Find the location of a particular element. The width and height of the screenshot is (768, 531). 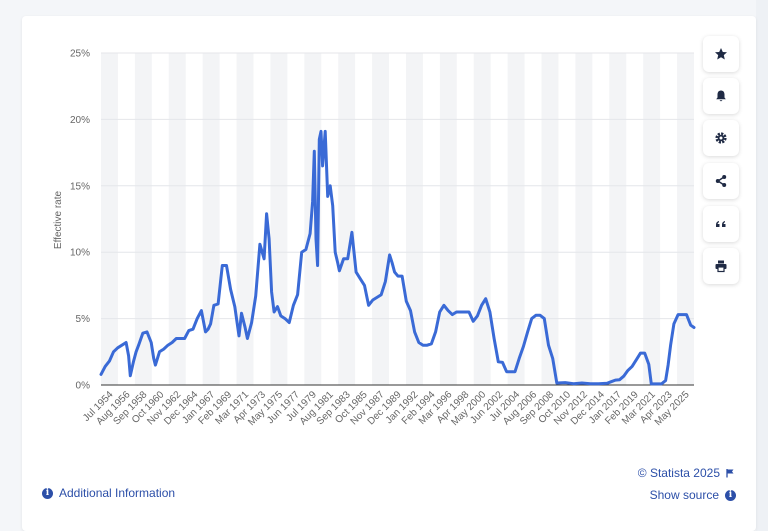

quote-icon is located at coordinates (721, 224).